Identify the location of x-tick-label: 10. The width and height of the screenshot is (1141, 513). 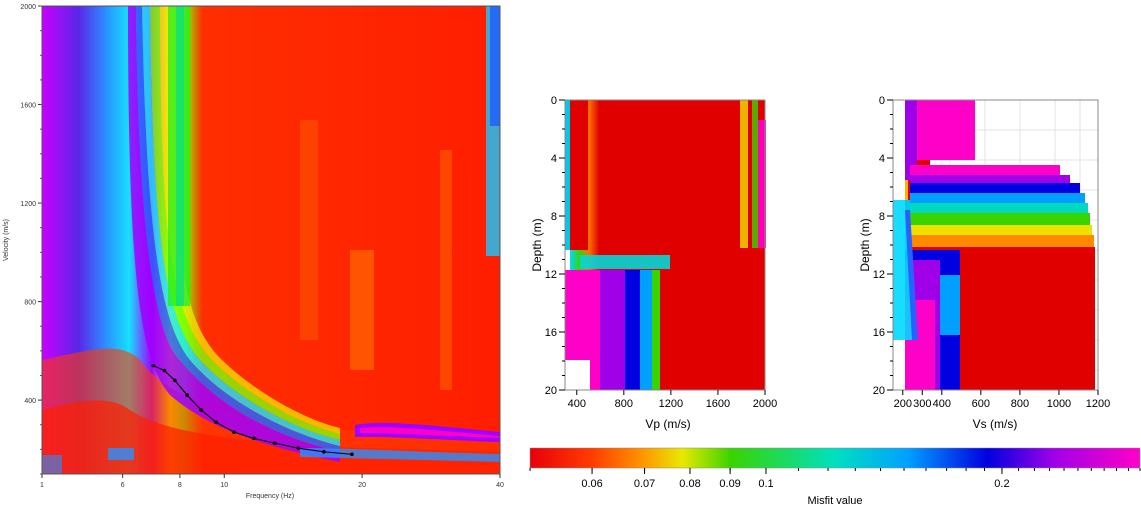
(224, 485).